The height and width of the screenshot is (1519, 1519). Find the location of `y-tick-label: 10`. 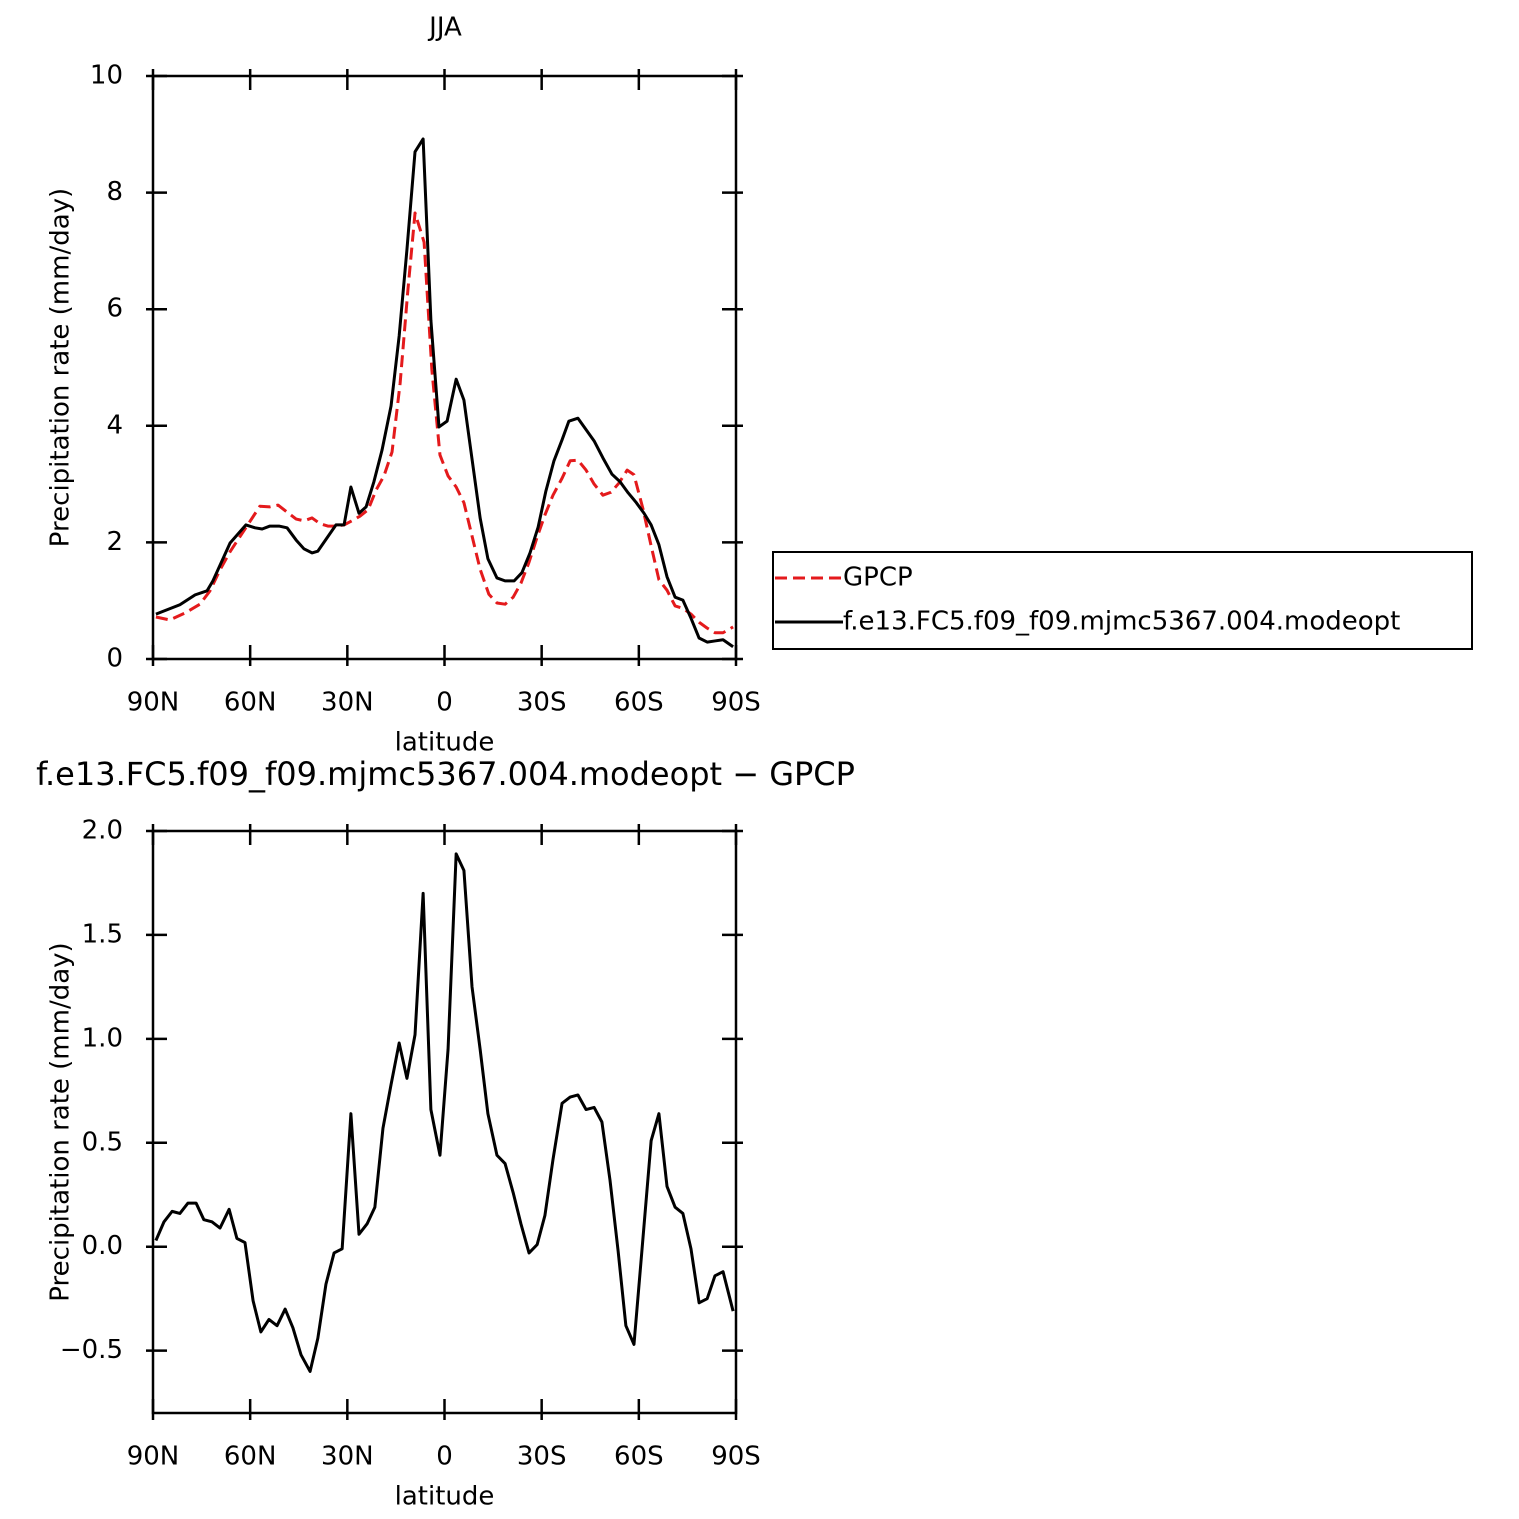

y-tick-label: 10 is located at coordinates (106, 76).